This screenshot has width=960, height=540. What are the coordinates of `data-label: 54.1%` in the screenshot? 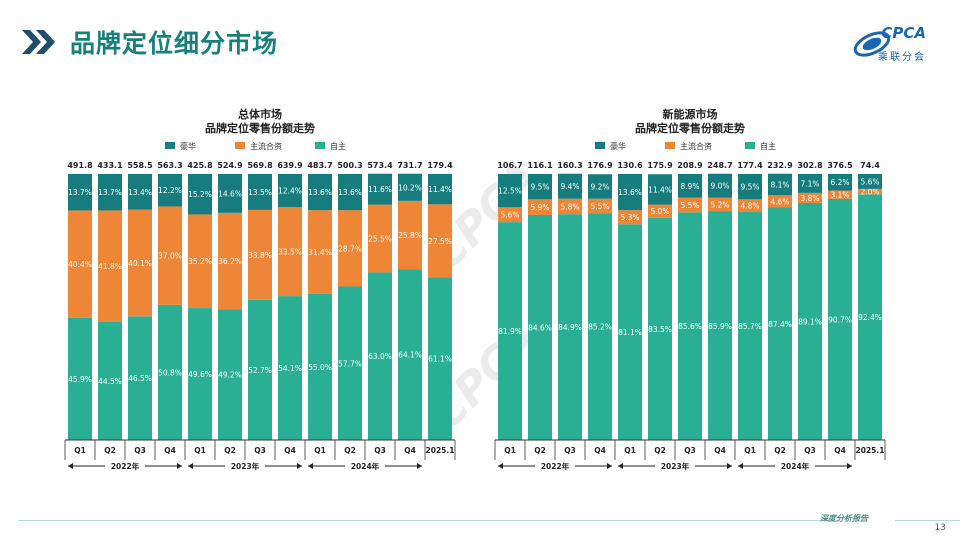 It's located at (290, 368).